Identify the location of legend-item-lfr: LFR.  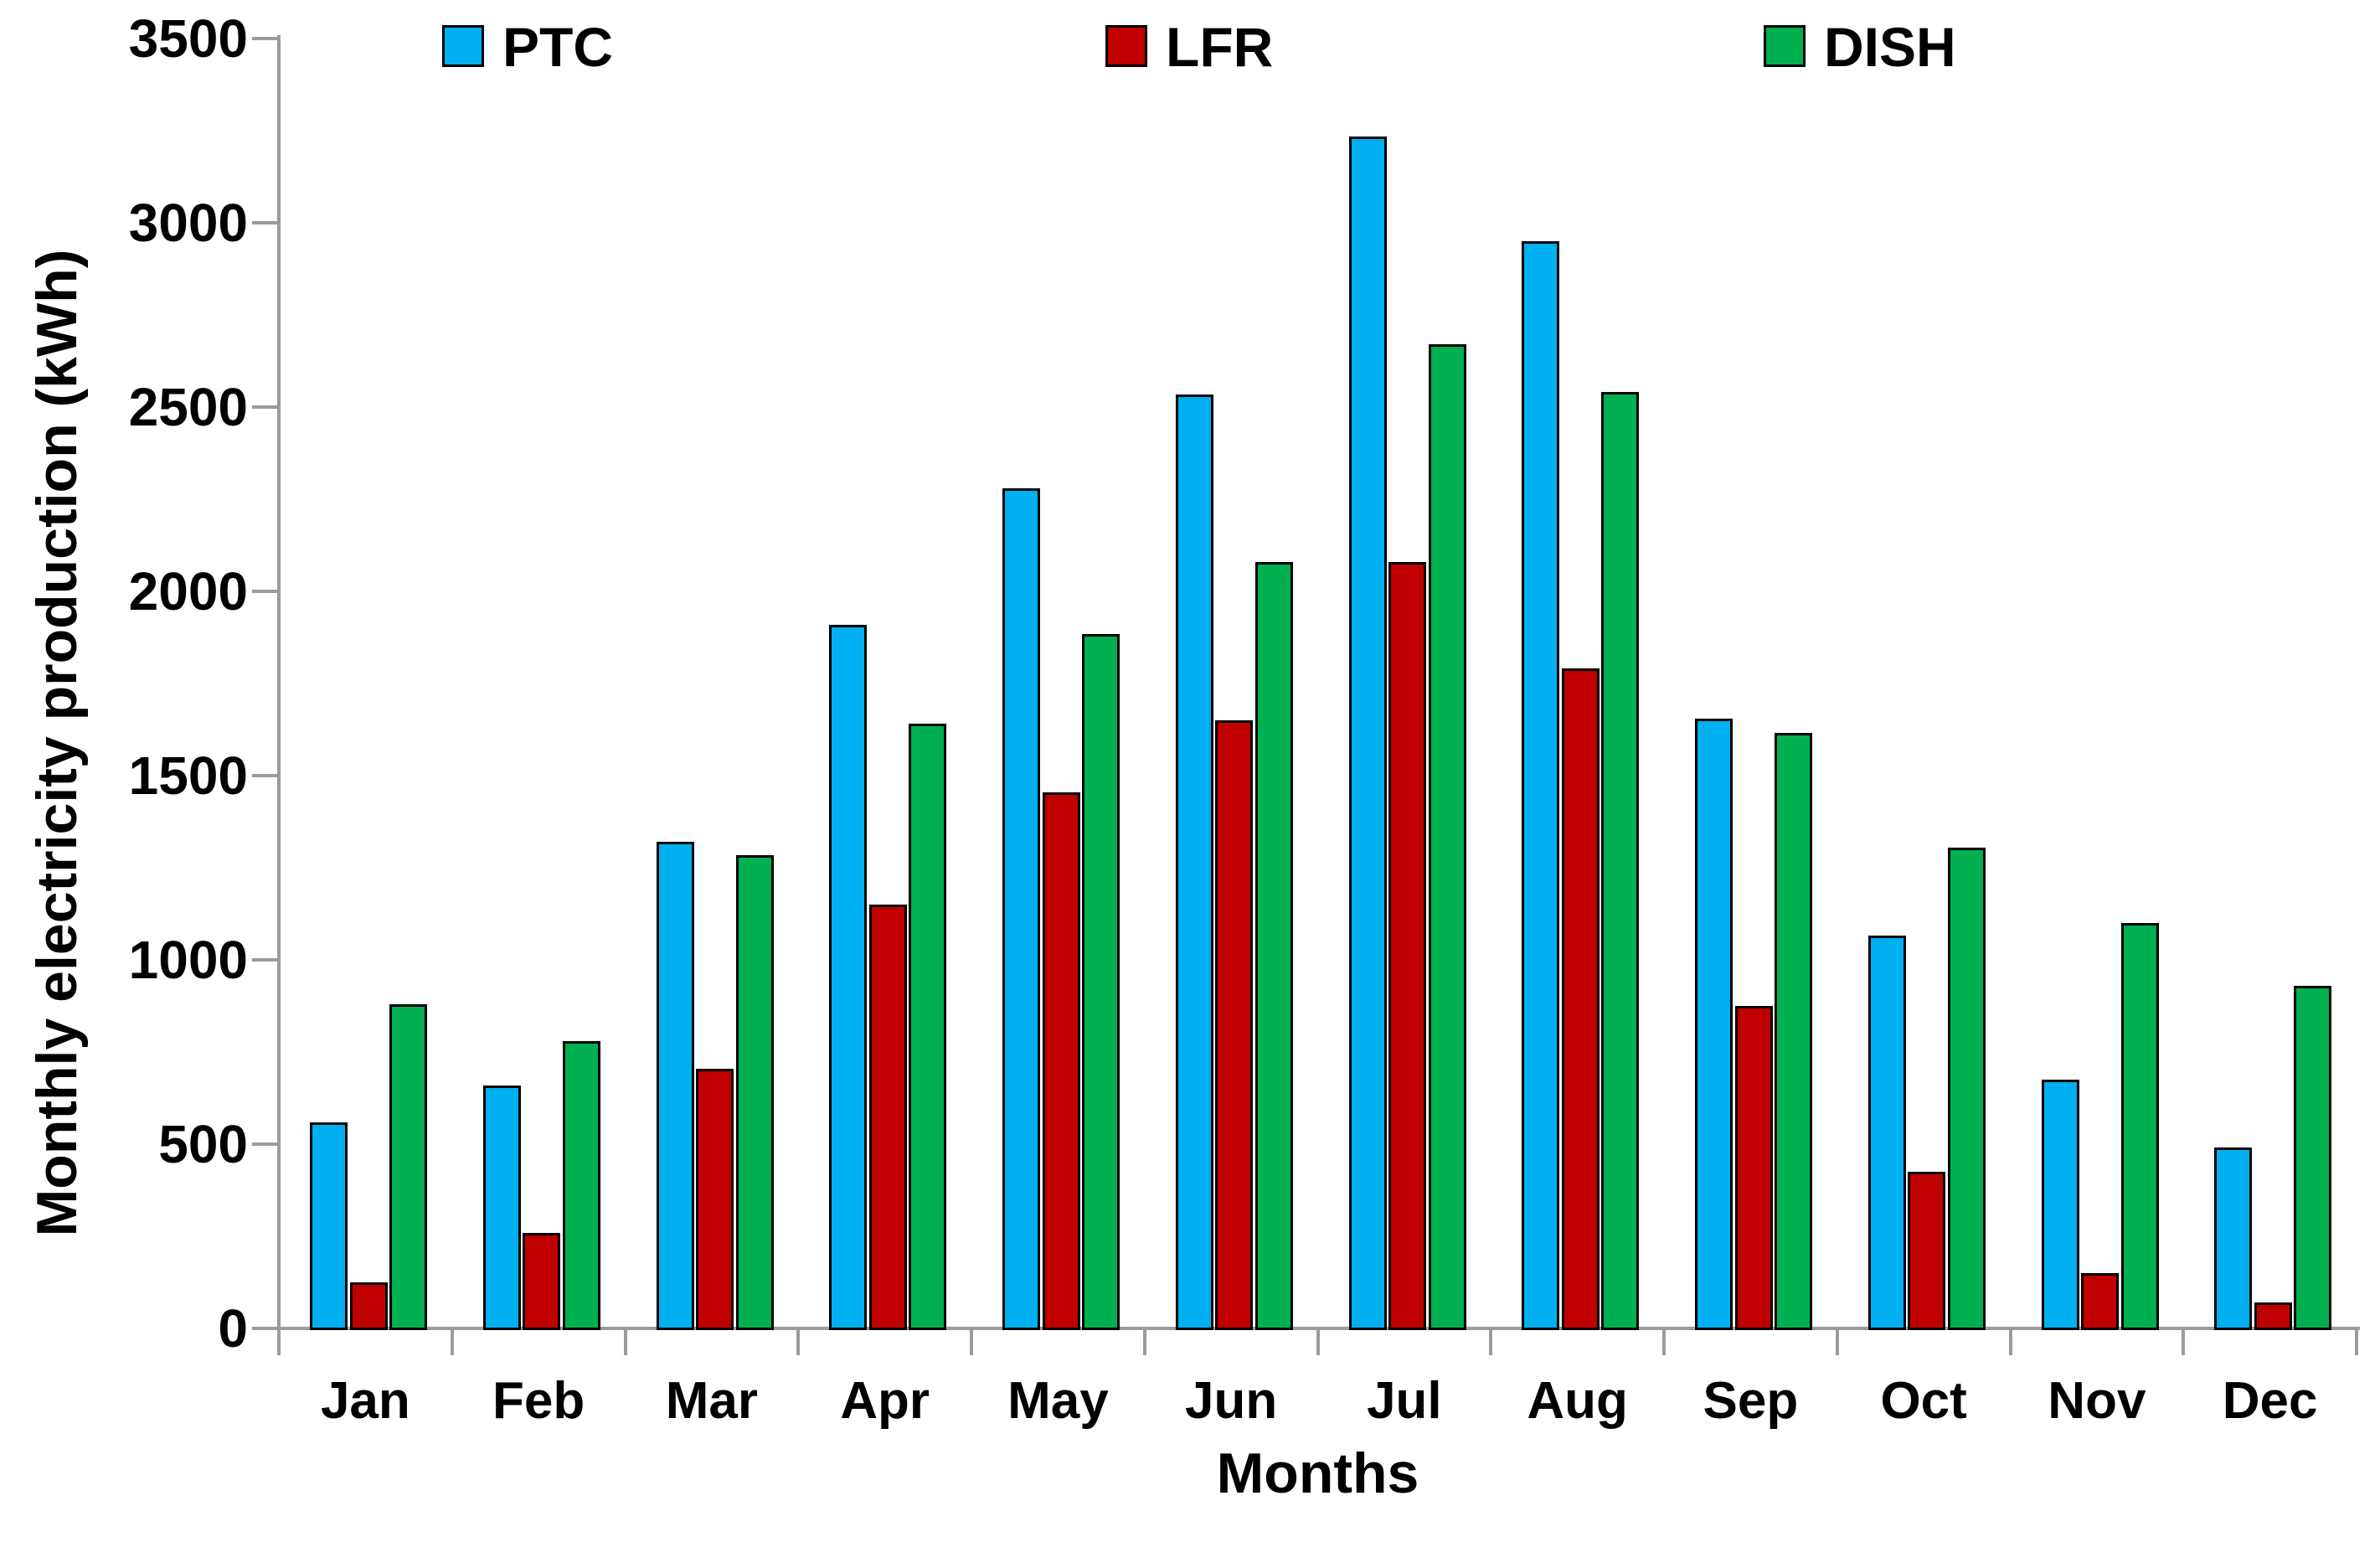
(1272, 47).